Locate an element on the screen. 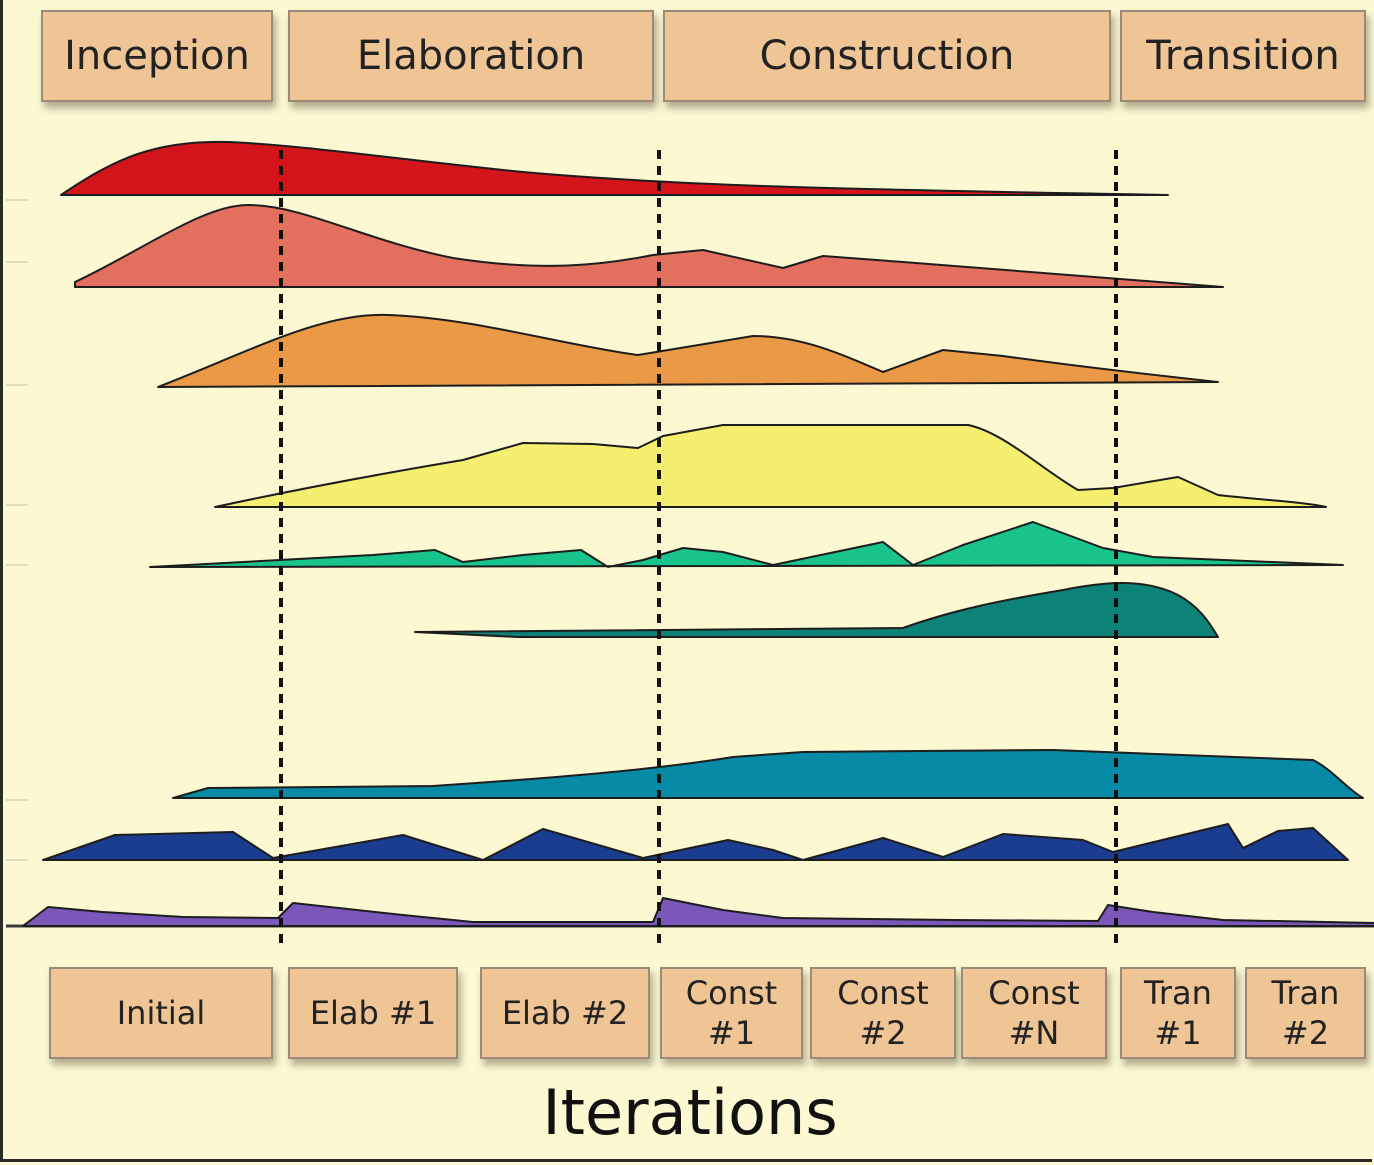  iteration-elab-2: Elab #2 is located at coordinates (565, 1013).